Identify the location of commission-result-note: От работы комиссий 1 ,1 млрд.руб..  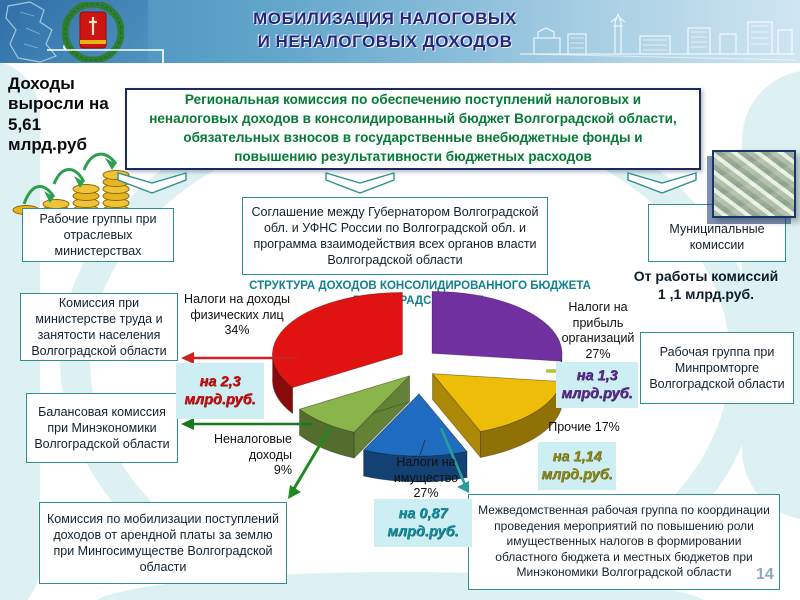
(706, 285).